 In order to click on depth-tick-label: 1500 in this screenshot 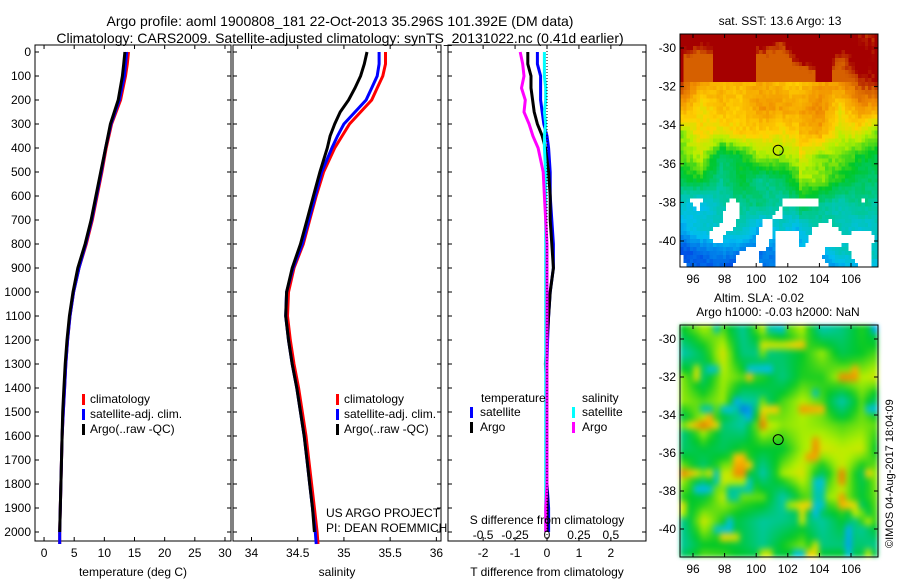, I will do `click(17, 412)`.